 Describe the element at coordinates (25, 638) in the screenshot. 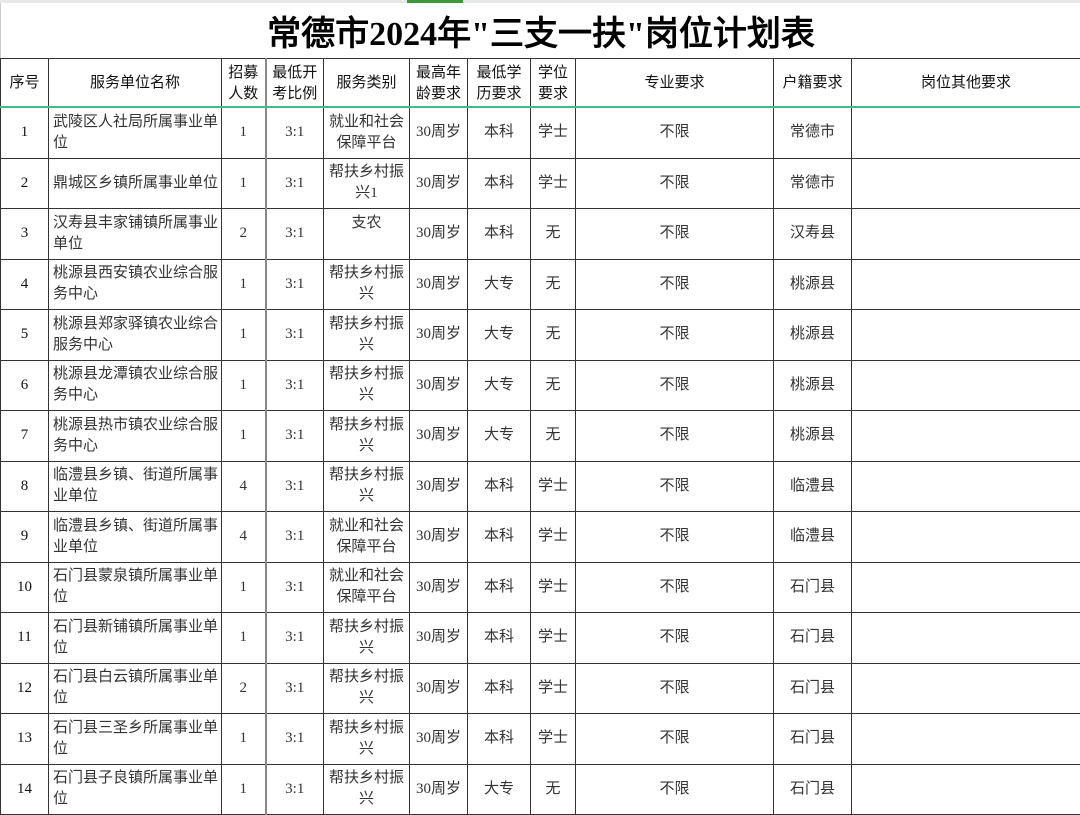

I see `cell-seq: 11` at that location.